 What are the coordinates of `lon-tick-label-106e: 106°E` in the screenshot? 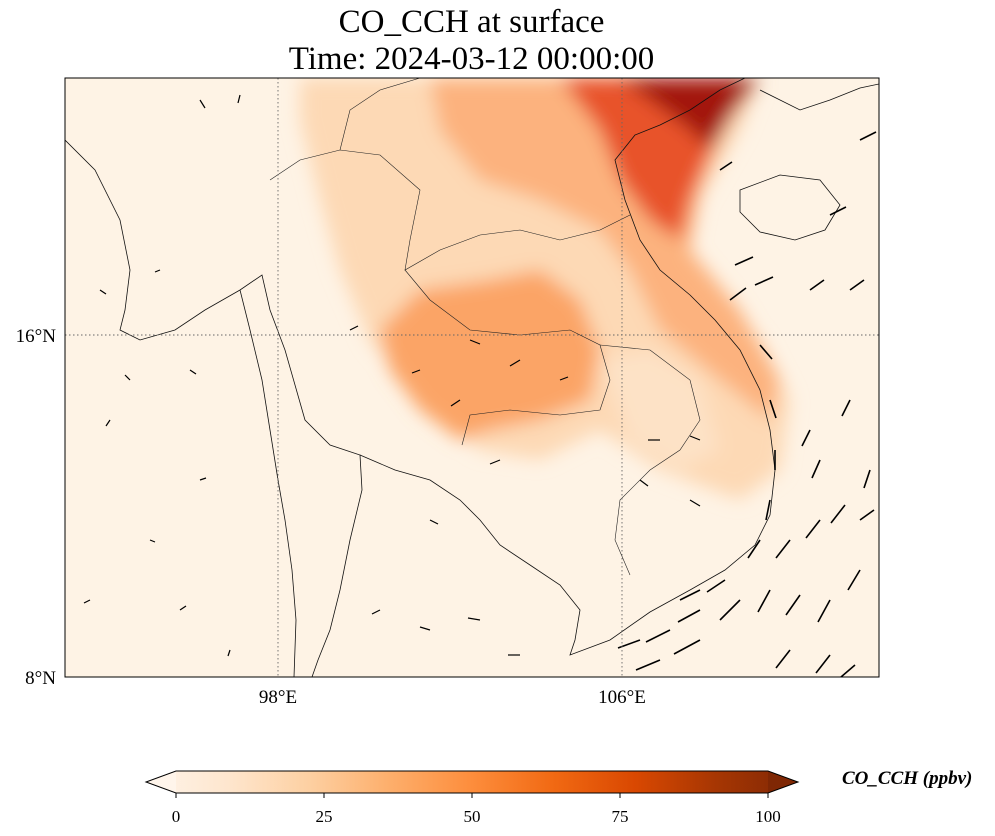 It's located at (622, 697).